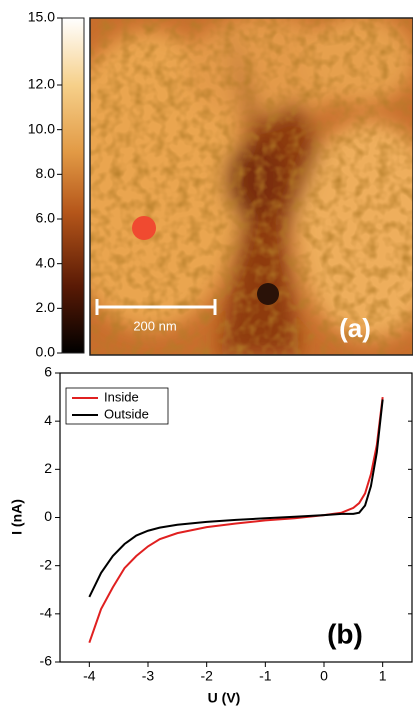 The height and width of the screenshot is (715, 413). I want to click on colorbar-tick-label: 6.0, so click(46, 218).